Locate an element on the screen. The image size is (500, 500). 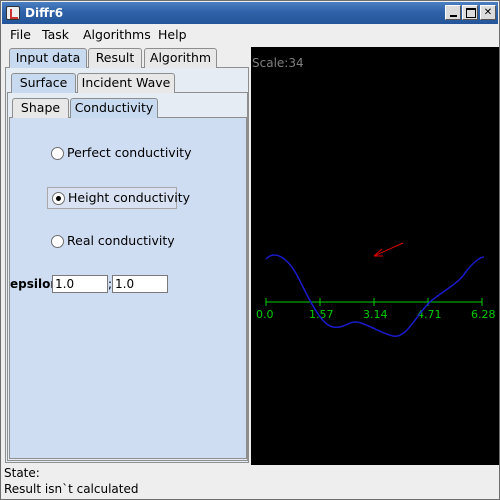
tab-input-data: Input data is located at coordinates (48, 58).